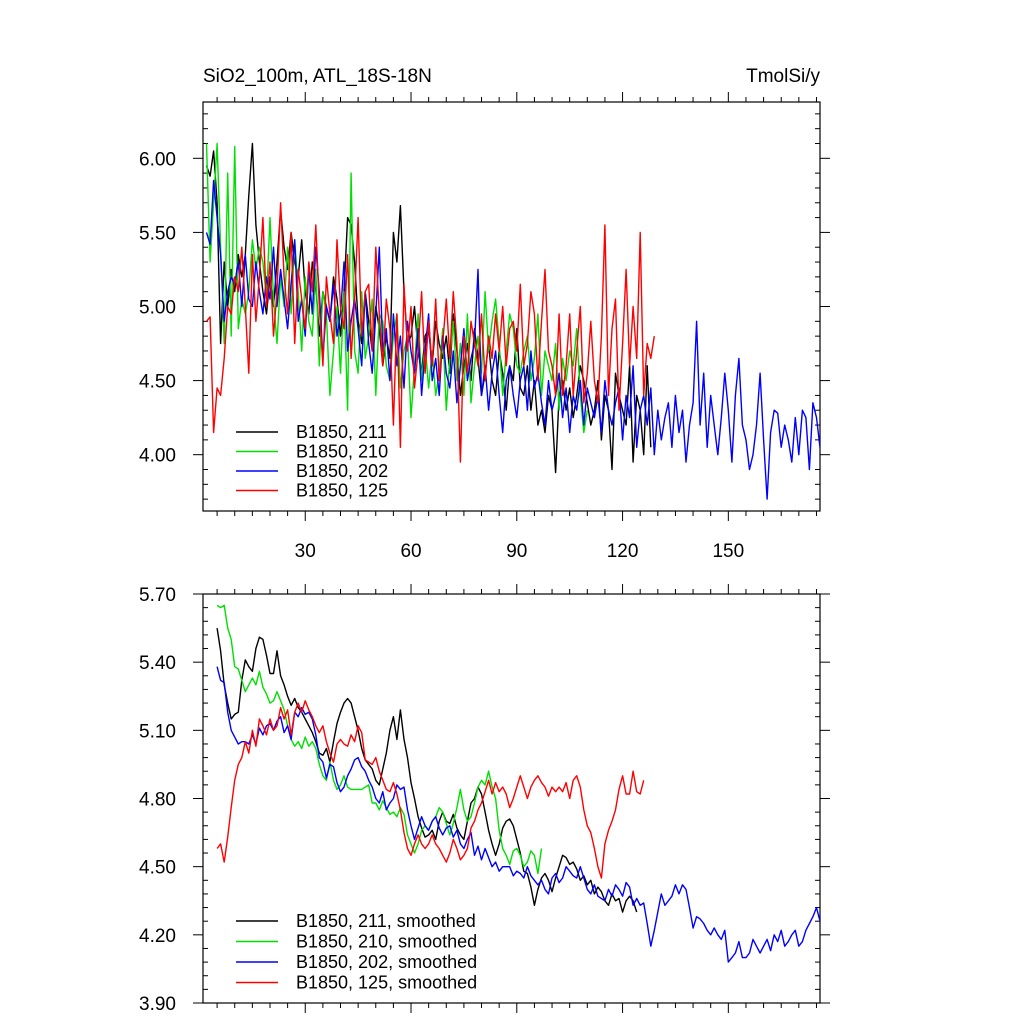 The image size is (1024, 1024). I want to click on bottom-ytick-label: 4.50, so click(157, 868).